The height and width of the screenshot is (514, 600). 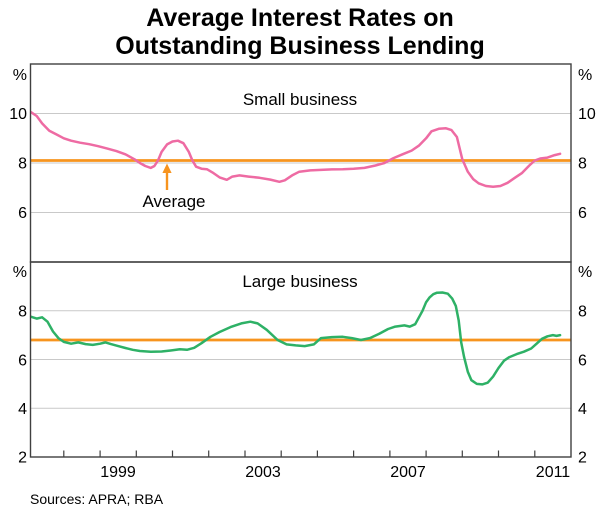 What do you see at coordinates (22, 409) in the screenshot?
I see `y-label-left: 4` at bounding box center [22, 409].